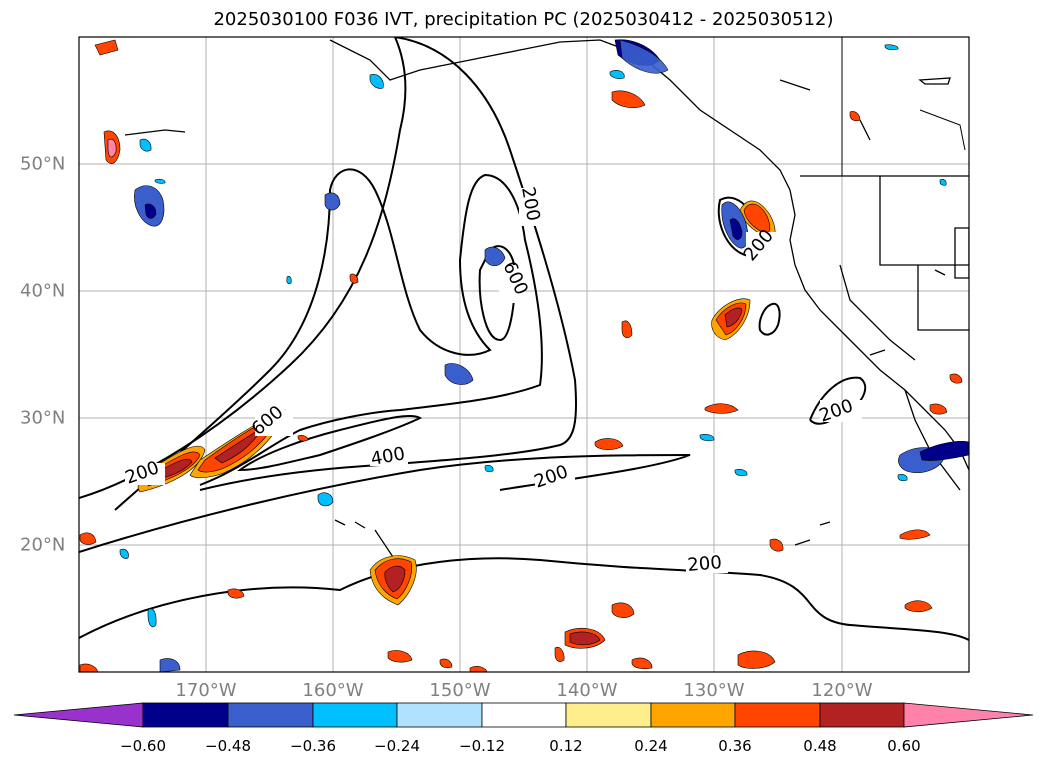 This screenshot has width=1047, height=765. What do you see at coordinates (735, 746) in the screenshot?
I see `colorbar-tick-label: 0.36` at bounding box center [735, 746].